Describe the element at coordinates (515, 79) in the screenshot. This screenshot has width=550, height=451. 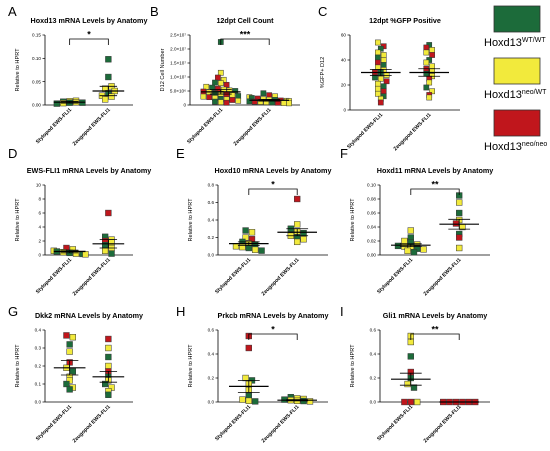
I see `legend: Hoxd13WT/WT Hoxd13neo/WT Hoxd13neo/neo` at that location.